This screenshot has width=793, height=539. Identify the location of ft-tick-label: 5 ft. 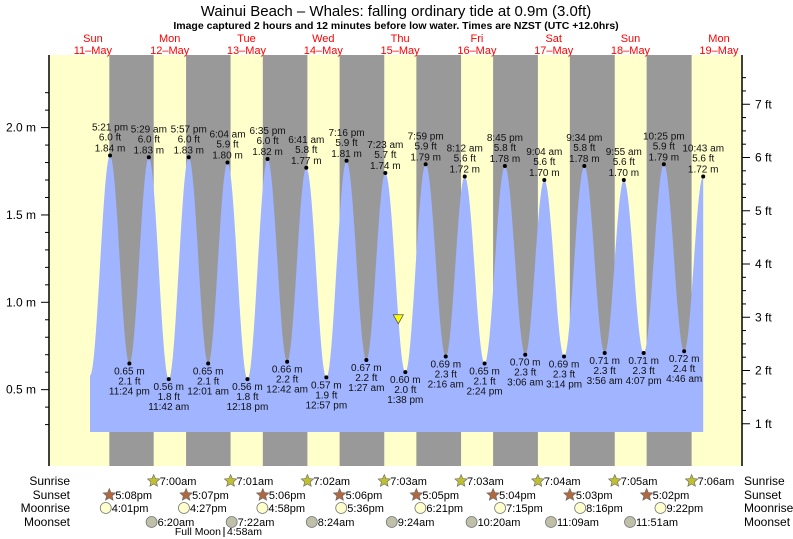
(763, 211).